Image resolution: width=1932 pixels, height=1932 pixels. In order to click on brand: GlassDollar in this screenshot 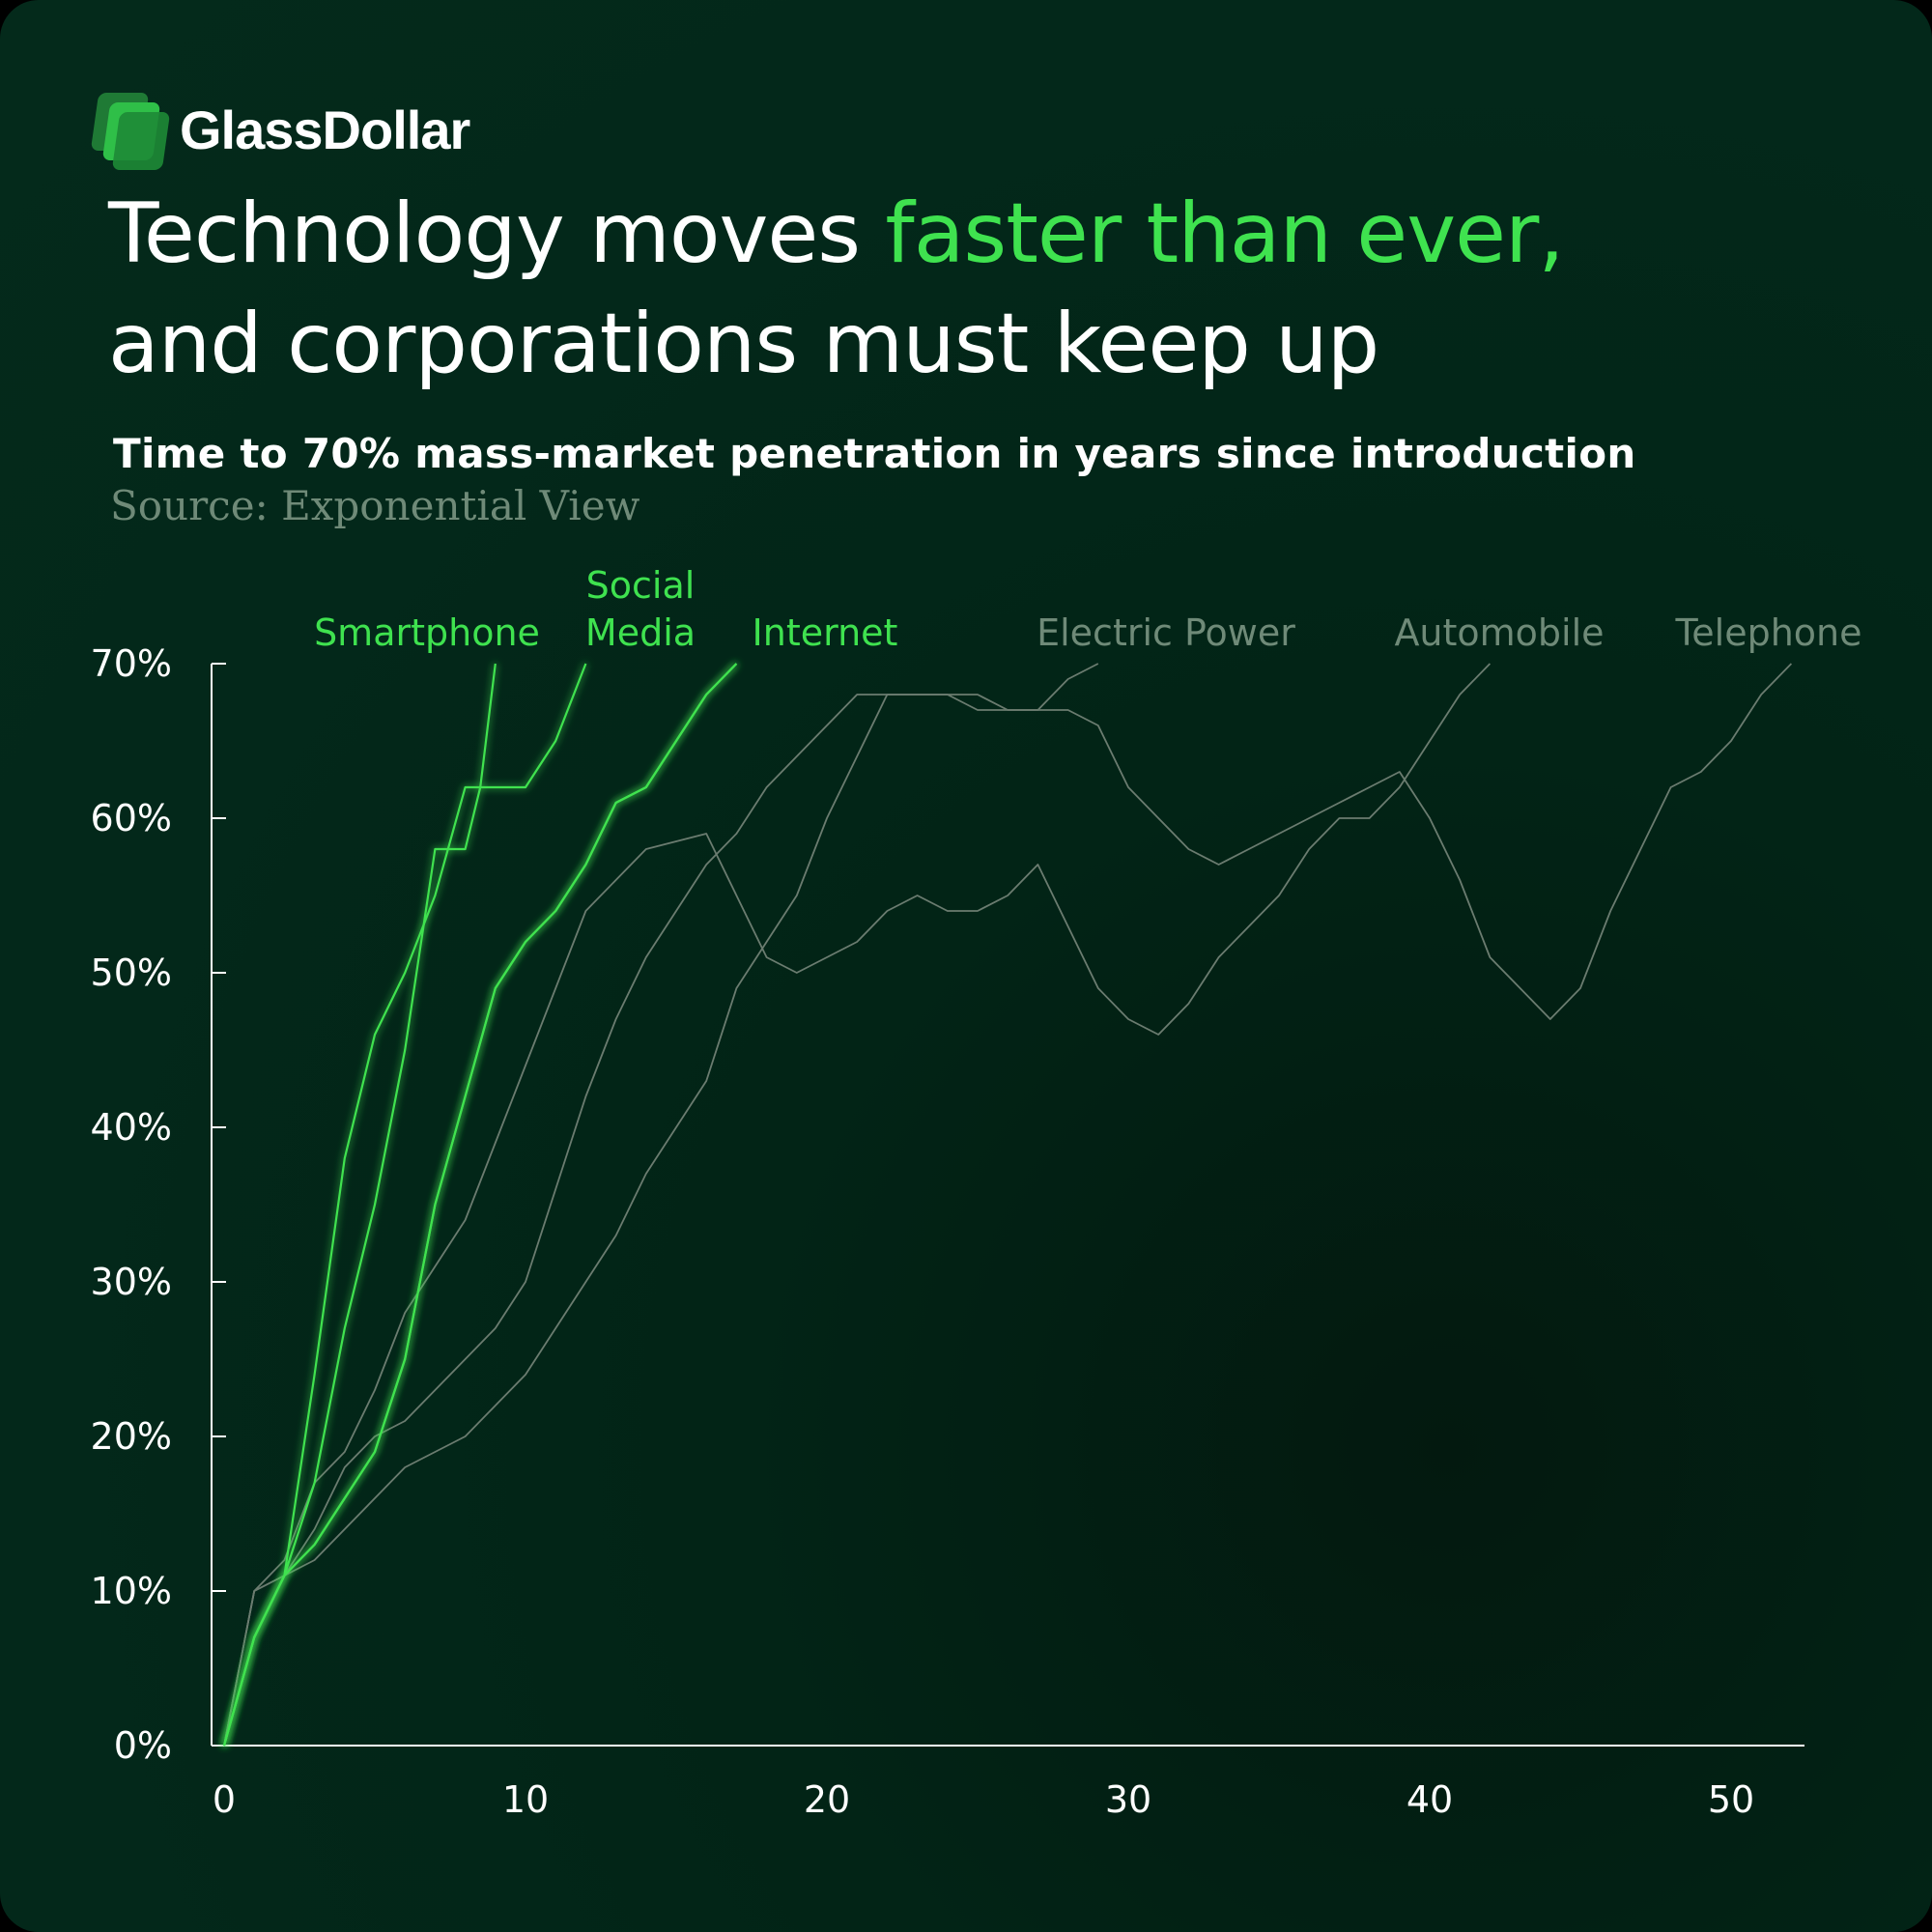, I will do `click(280, 131)`.